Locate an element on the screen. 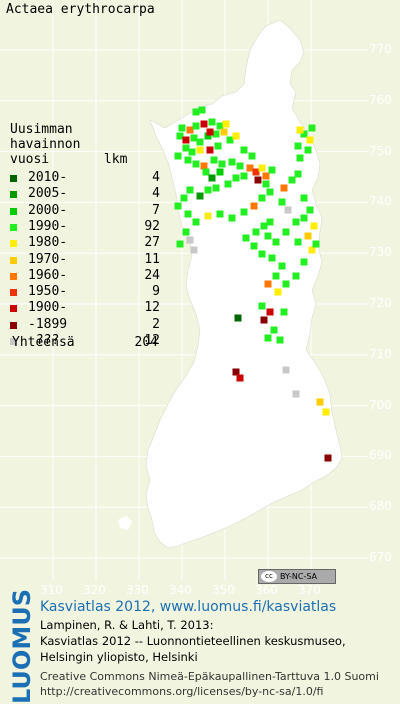  legend-row: 1970- 11 is located at coordinates (85, 260).